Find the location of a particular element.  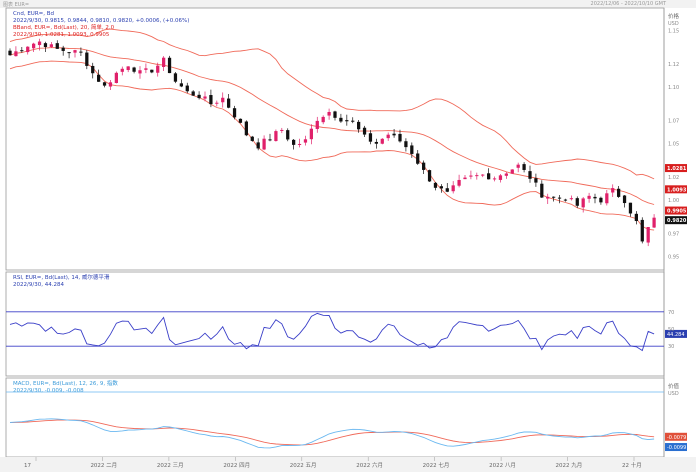

macd-signal-label: -0.0079 is located at coordinates (676, 438).